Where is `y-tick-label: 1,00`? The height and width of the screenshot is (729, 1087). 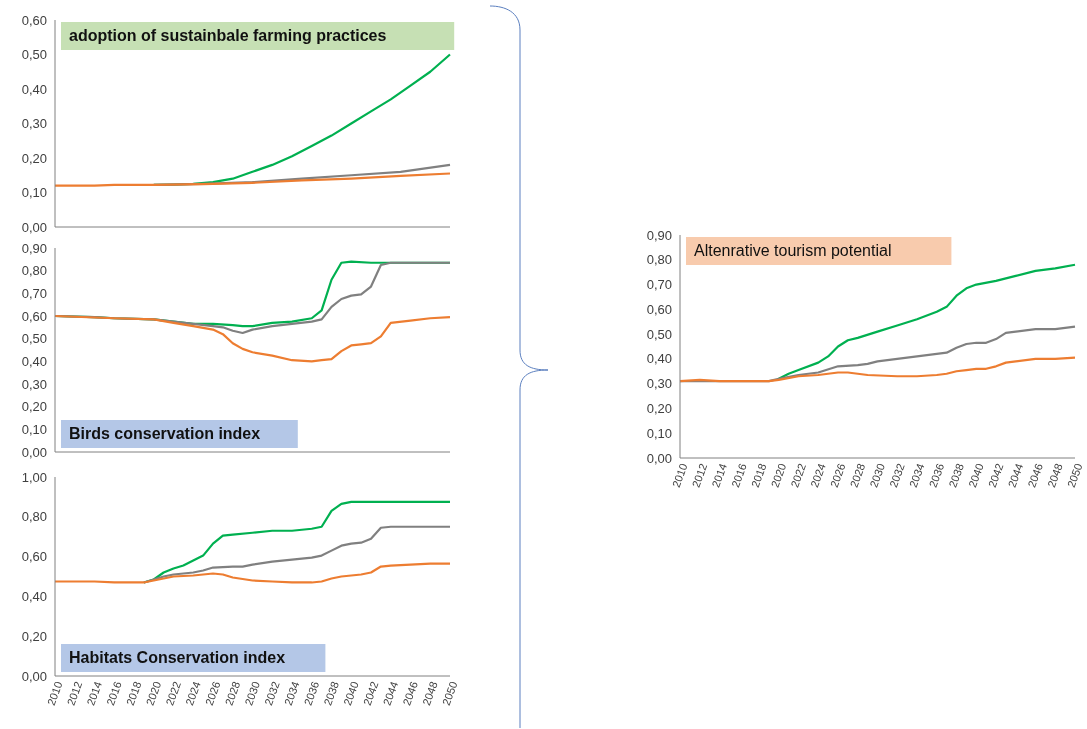 y-tick-label: 1,00 is located at coordinates (34, 477).